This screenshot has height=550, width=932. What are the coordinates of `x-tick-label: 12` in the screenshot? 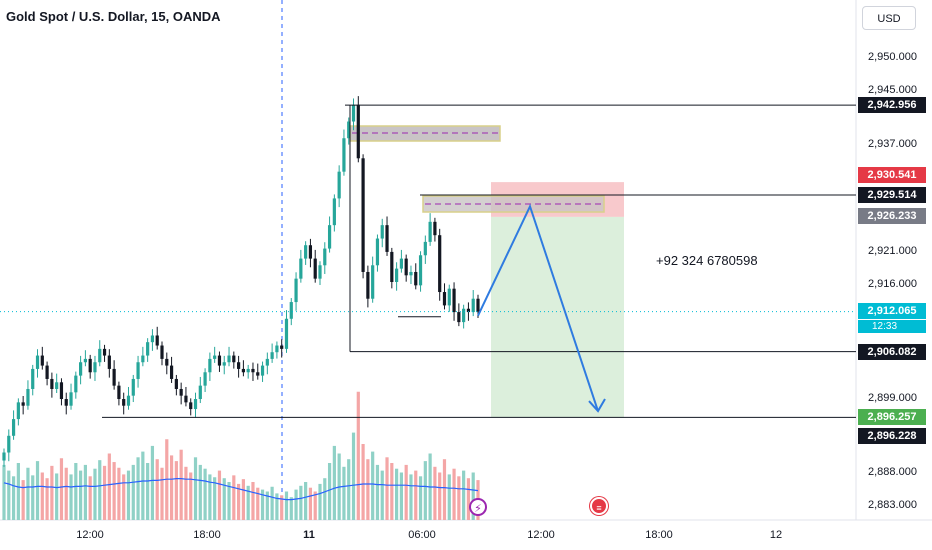 It's located at (776, 535).